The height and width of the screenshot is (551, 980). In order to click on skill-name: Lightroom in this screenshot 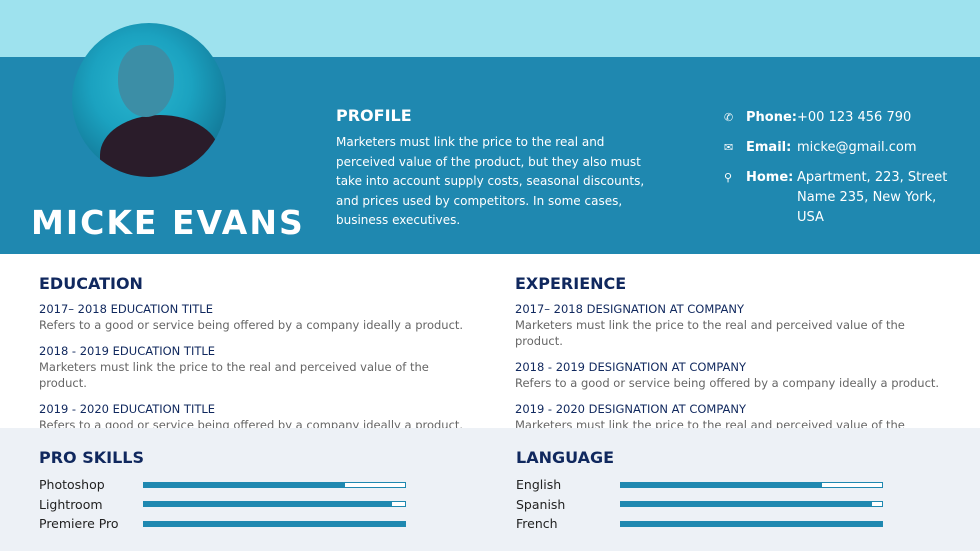, I will do `click(71, 504)`.